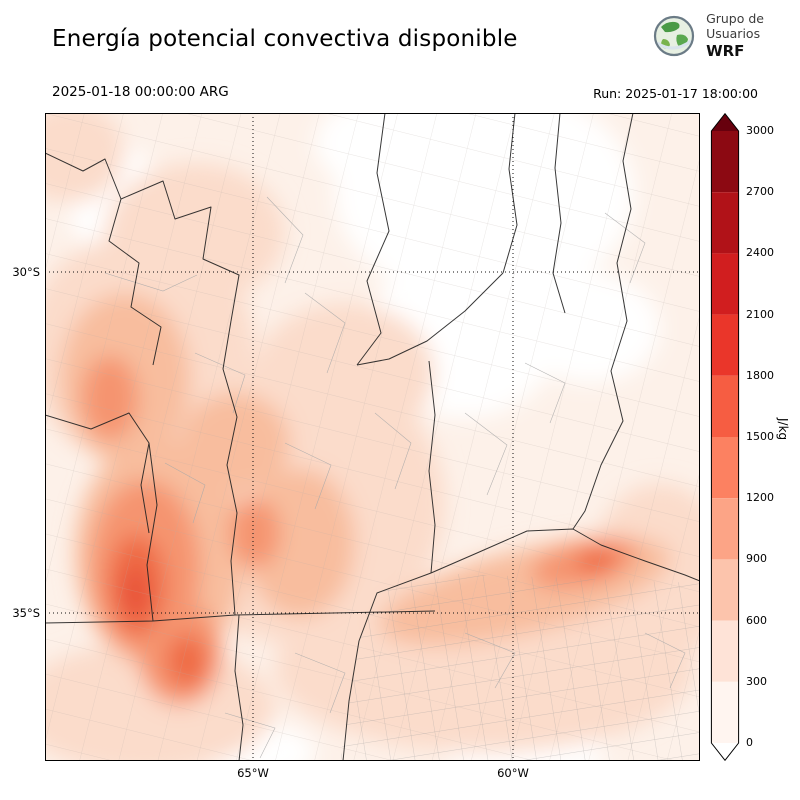 Image resolution: width=800 pixels, height=800 pixels. I want to click on colorbar-tick: 2100, so click(760, 314).